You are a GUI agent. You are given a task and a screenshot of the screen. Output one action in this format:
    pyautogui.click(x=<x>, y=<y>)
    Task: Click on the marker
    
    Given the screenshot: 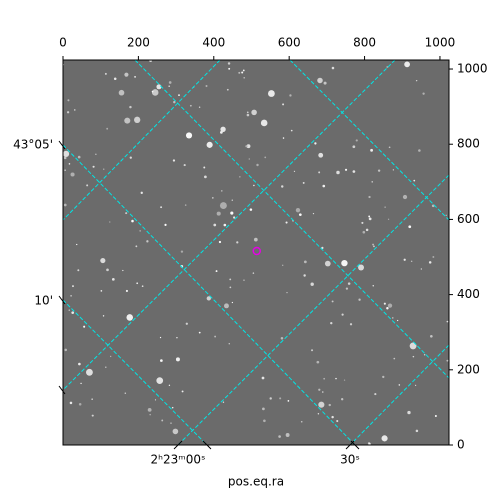 What is the action you would take?
    pyautogui.click(x=257, y=251)
    